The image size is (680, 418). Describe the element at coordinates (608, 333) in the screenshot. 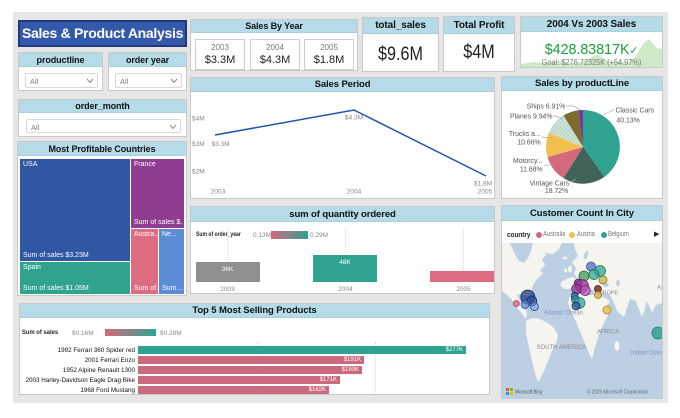

I see `svg-text: AFRICA` at that location.